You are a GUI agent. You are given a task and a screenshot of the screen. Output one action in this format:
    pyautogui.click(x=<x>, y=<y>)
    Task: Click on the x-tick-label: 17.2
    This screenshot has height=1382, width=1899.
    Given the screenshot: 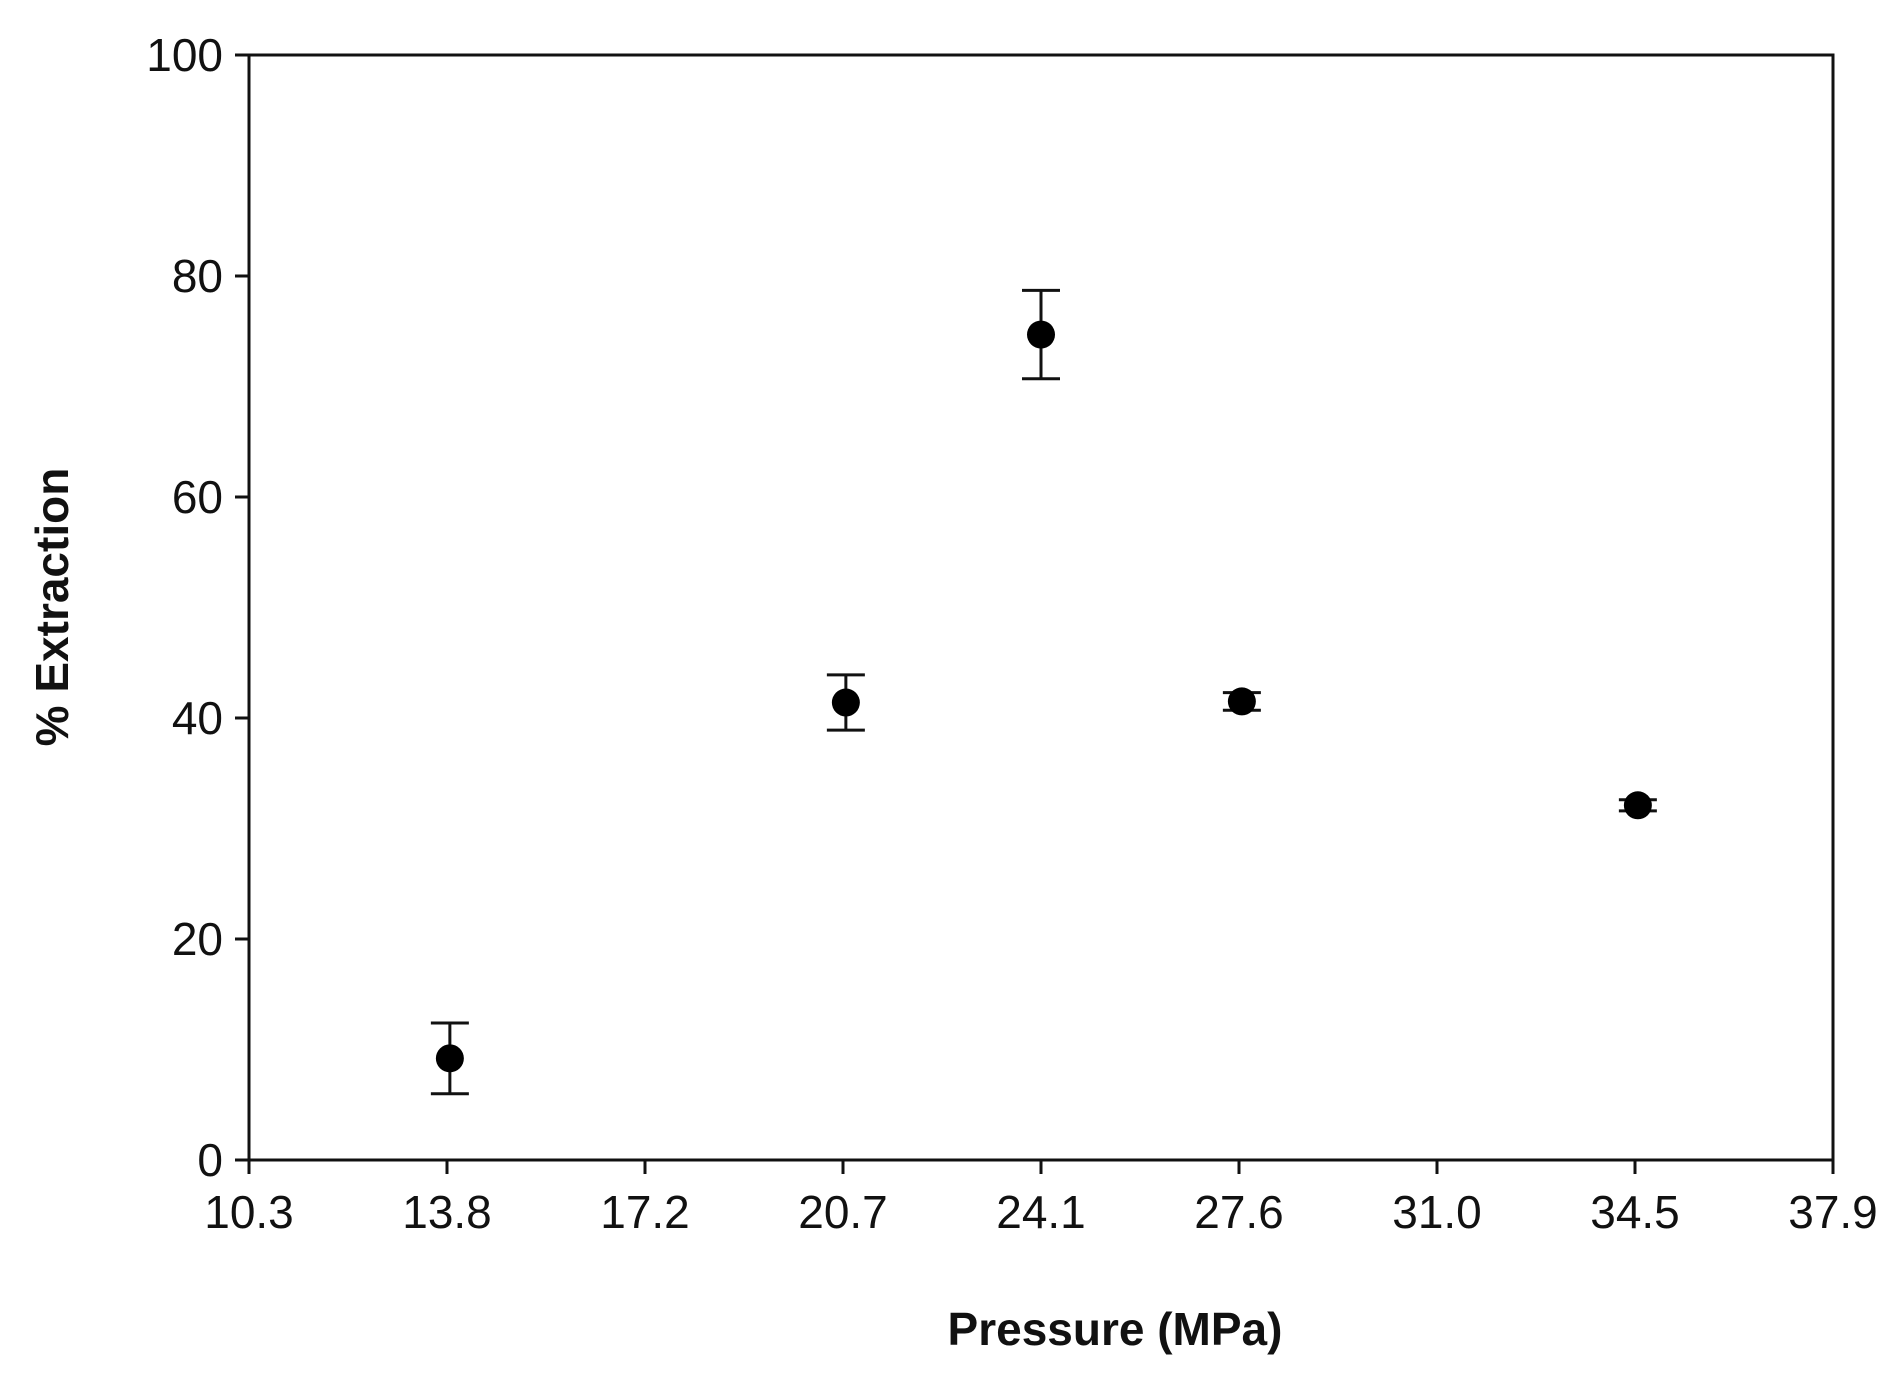 What is the action you would take?
    pyautogui.click(x=645, y=1212)
    